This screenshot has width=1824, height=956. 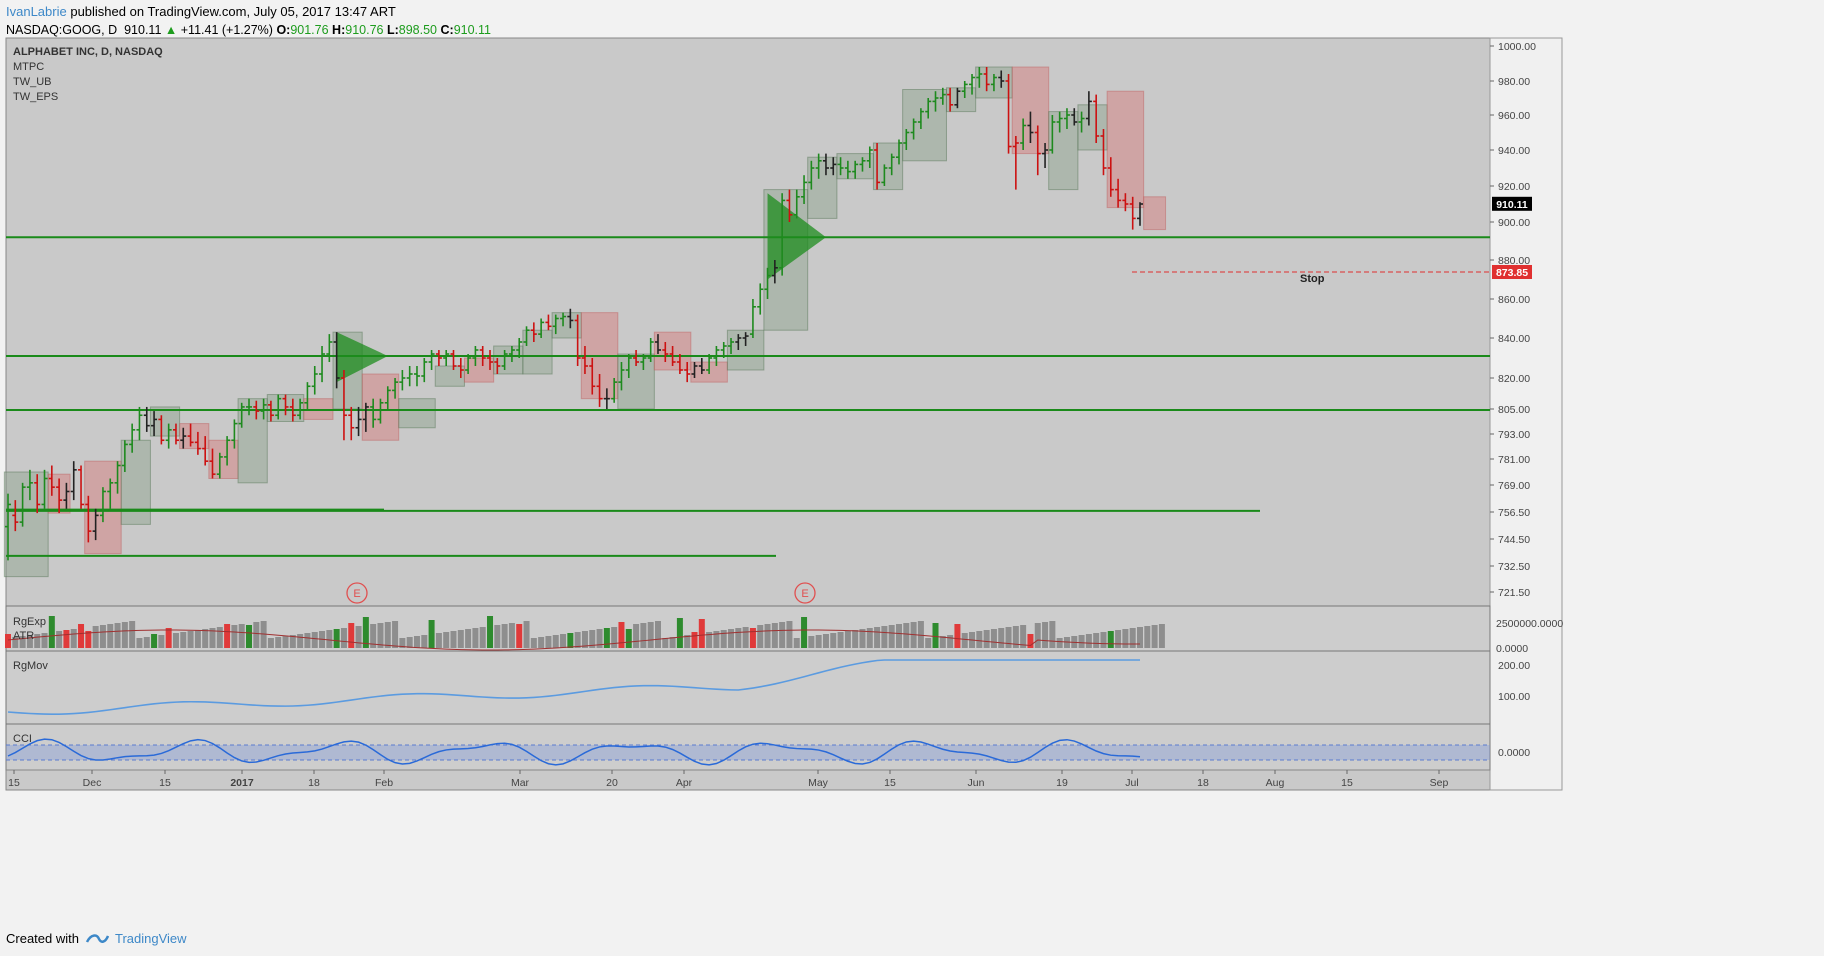 I want to click on low-label: L:, so click(x=392, y=30).